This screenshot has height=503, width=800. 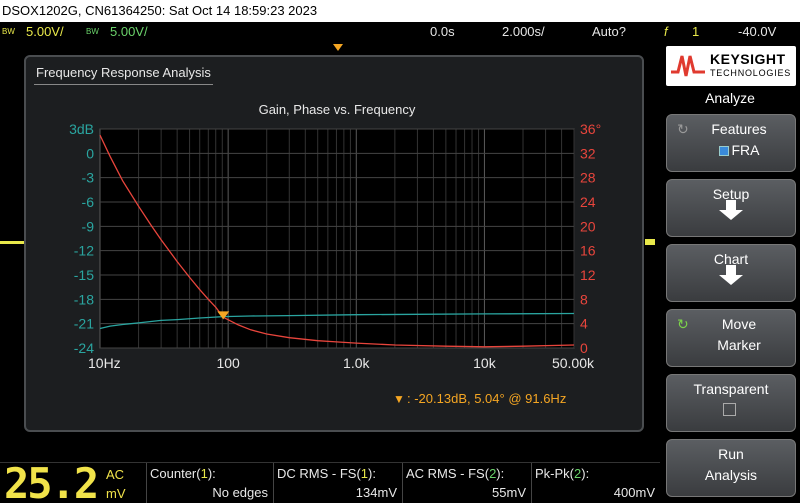 What do you see at coordinates (696, 31) in the screenshot?
I see `trigger-source: 1` at bounding box center [696, 31].